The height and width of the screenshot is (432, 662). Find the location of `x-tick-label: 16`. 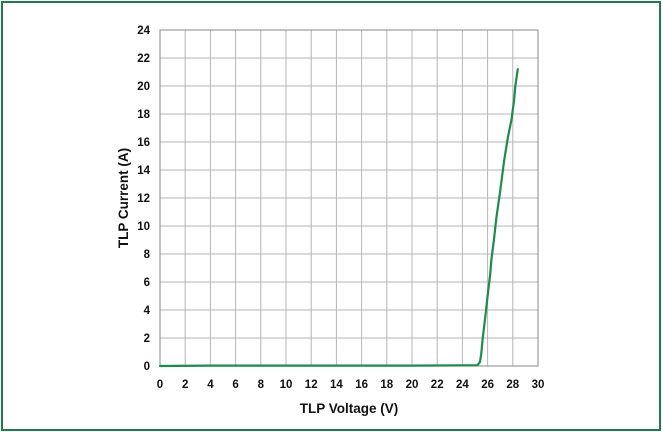

x-tick-label: 16 is located at coordinates (361, 385).